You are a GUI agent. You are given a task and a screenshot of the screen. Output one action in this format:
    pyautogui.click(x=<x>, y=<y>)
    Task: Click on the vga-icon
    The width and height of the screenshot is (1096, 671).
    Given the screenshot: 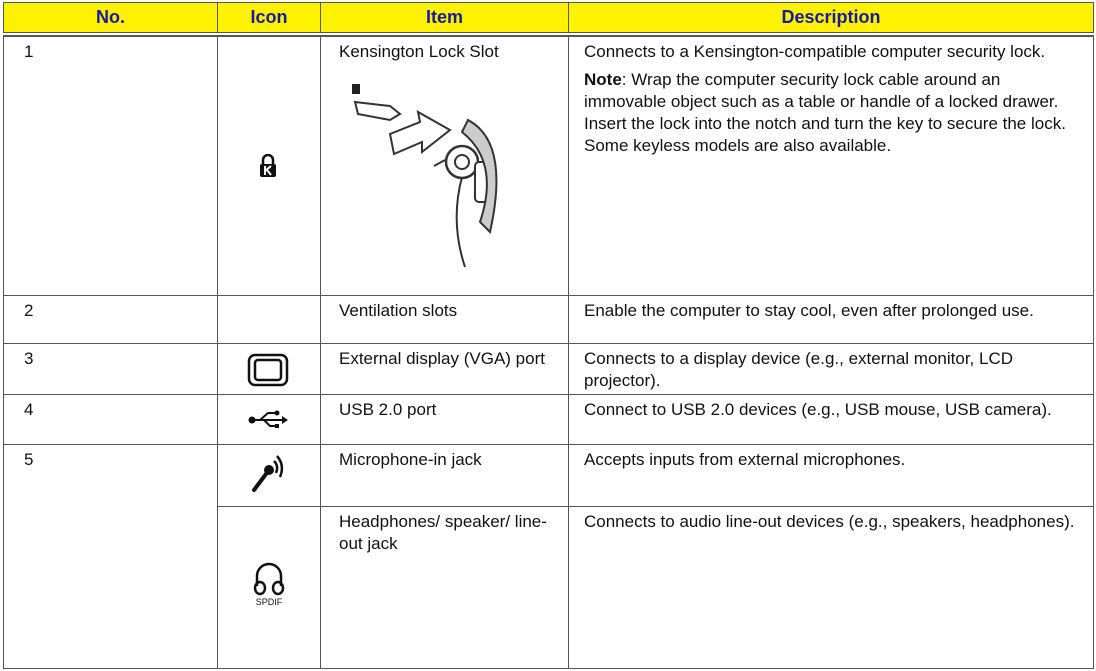 What is the action you would take?
    pyautogui.click(x=268, y=370)
    